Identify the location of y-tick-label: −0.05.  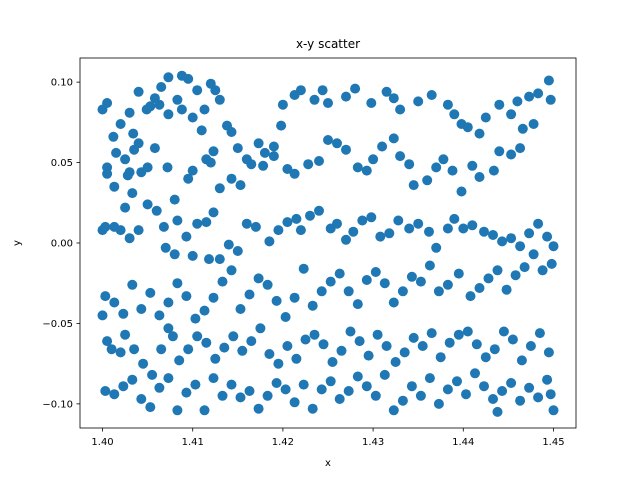
(57, 324).